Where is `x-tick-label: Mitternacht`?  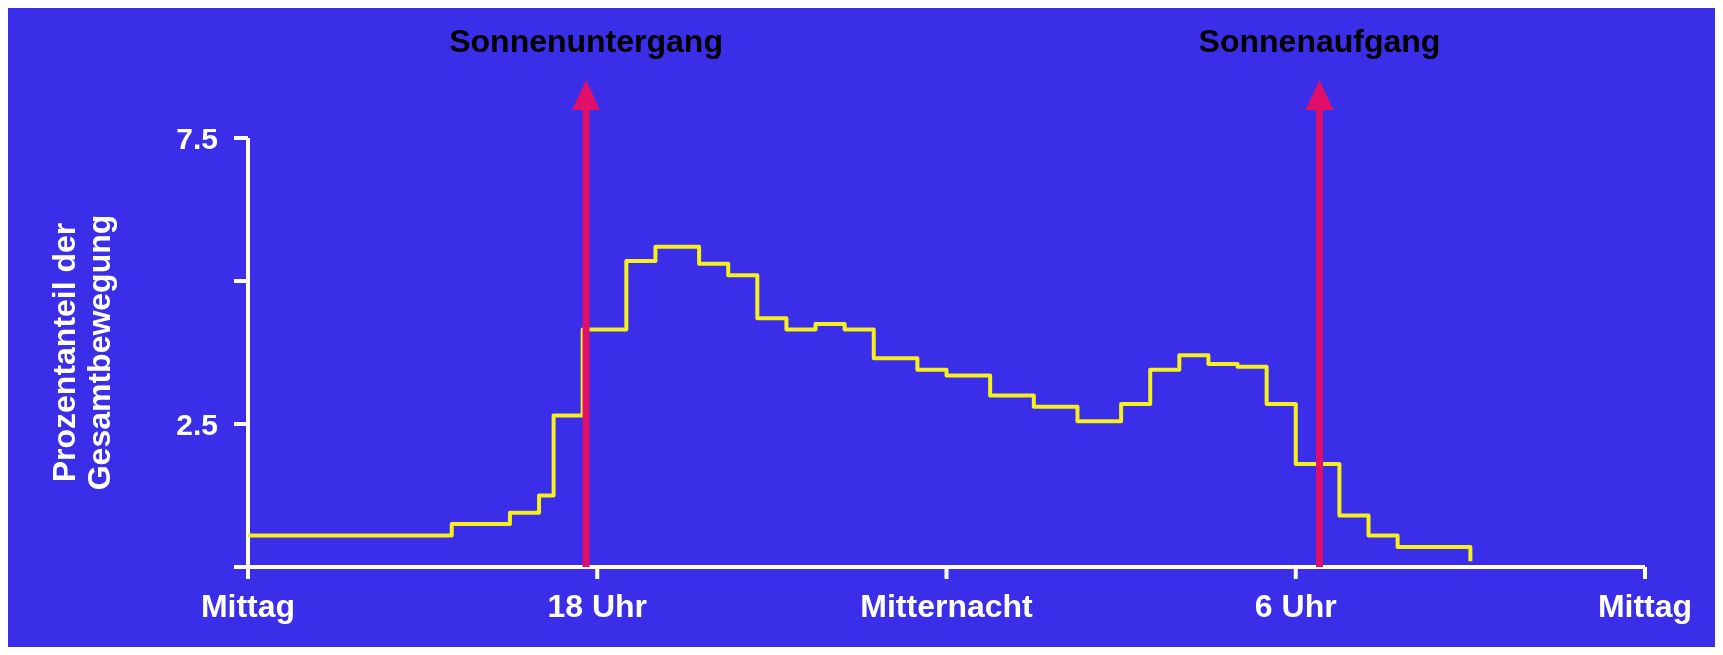 x-tick-label: Mitternacht is located at coordinates (947, 606).